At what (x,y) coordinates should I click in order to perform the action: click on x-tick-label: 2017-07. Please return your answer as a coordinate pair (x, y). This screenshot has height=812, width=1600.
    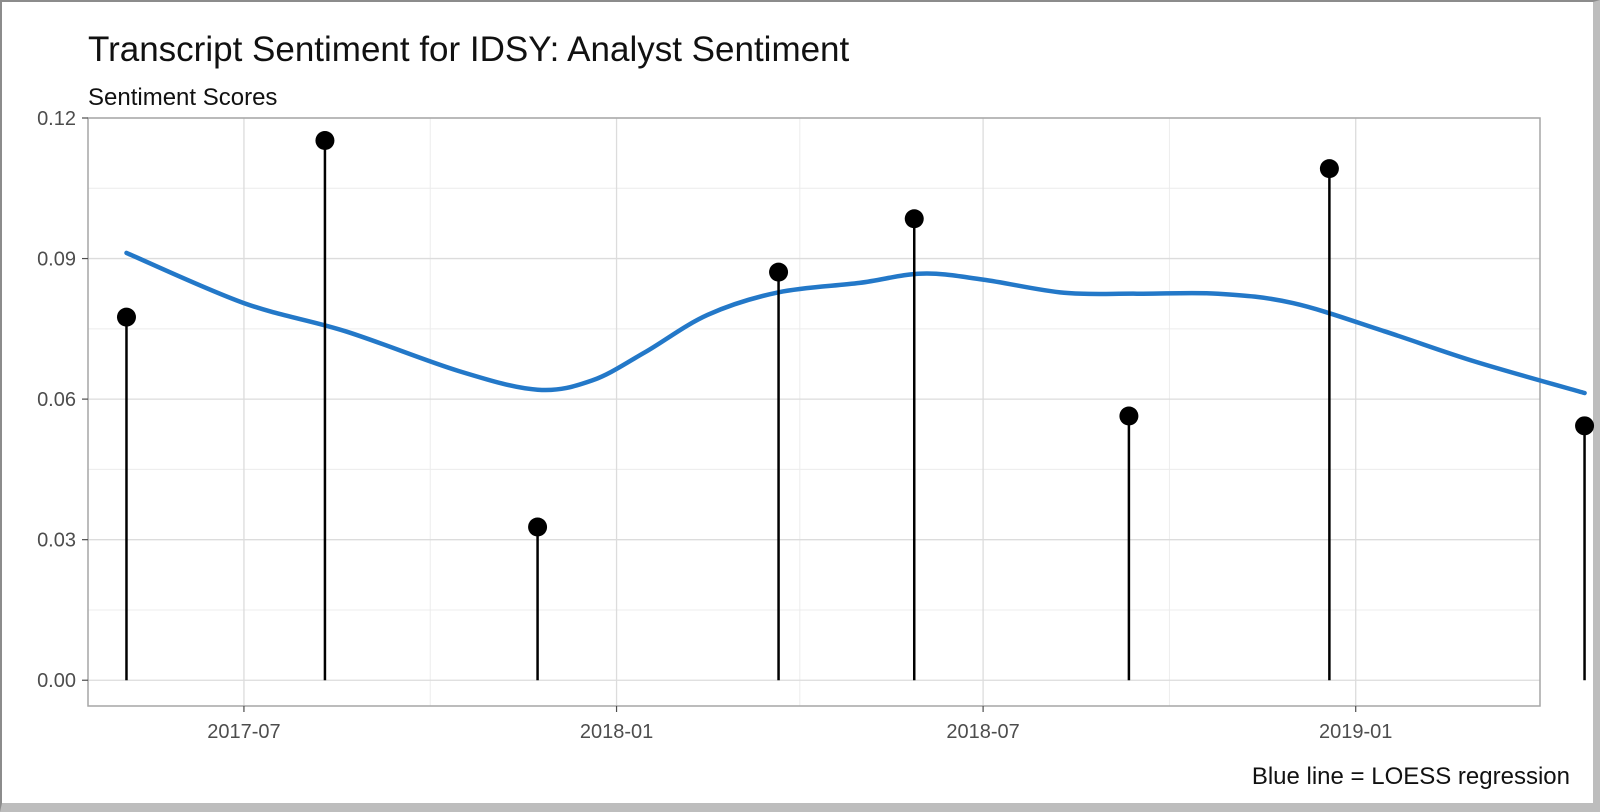
    Looking at the image, I should click on (243, 732).